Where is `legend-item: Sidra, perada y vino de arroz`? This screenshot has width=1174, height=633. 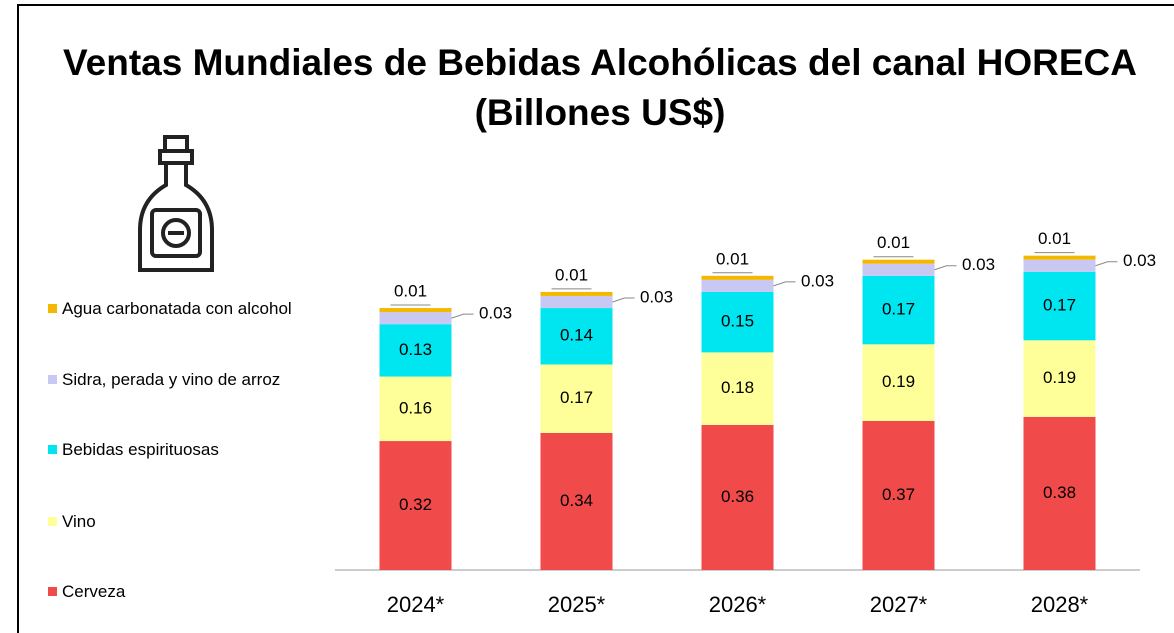
legend-item: Sidra, perada y vino de arroz is located at coordinates (178, 380).